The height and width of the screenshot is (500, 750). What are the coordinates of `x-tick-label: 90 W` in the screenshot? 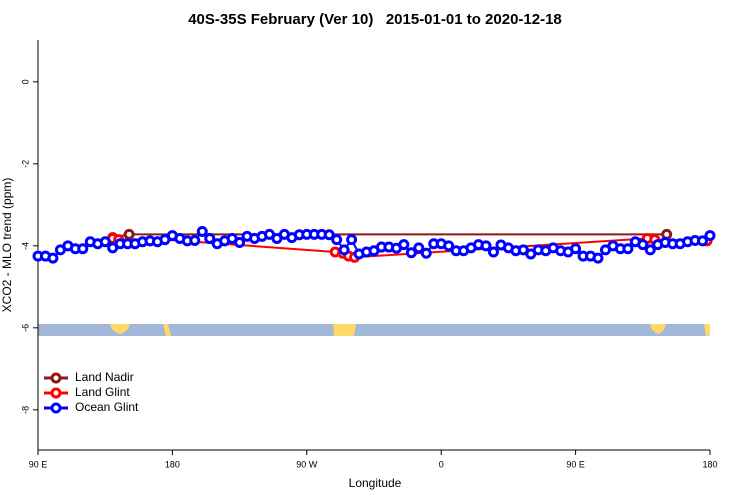 It's located at (307, 464).